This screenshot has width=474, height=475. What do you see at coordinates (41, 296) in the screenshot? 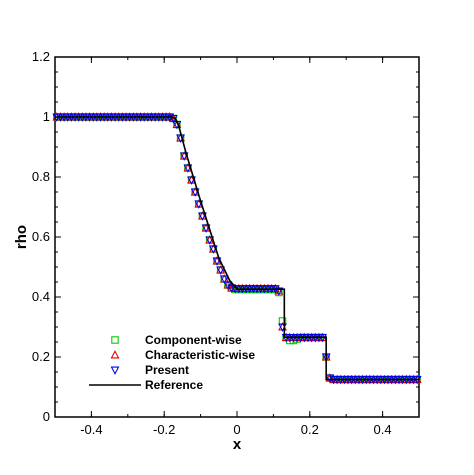
I see `y-tick-label: 0.4` at bounding box center [41, 296].